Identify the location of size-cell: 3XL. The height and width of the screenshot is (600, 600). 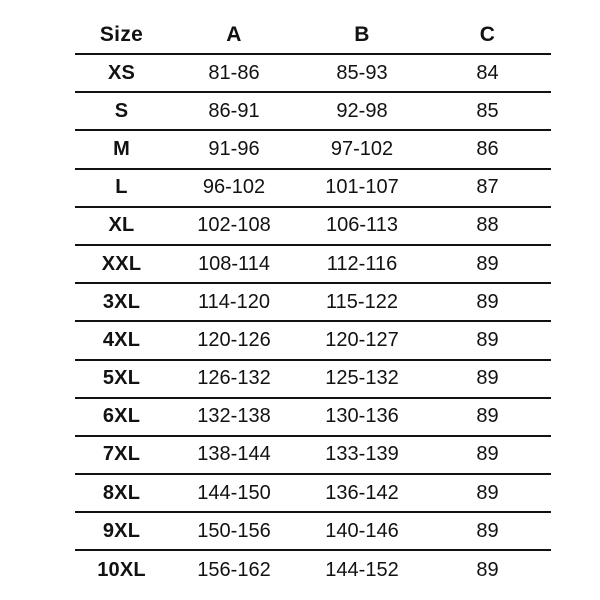
(121, 303).